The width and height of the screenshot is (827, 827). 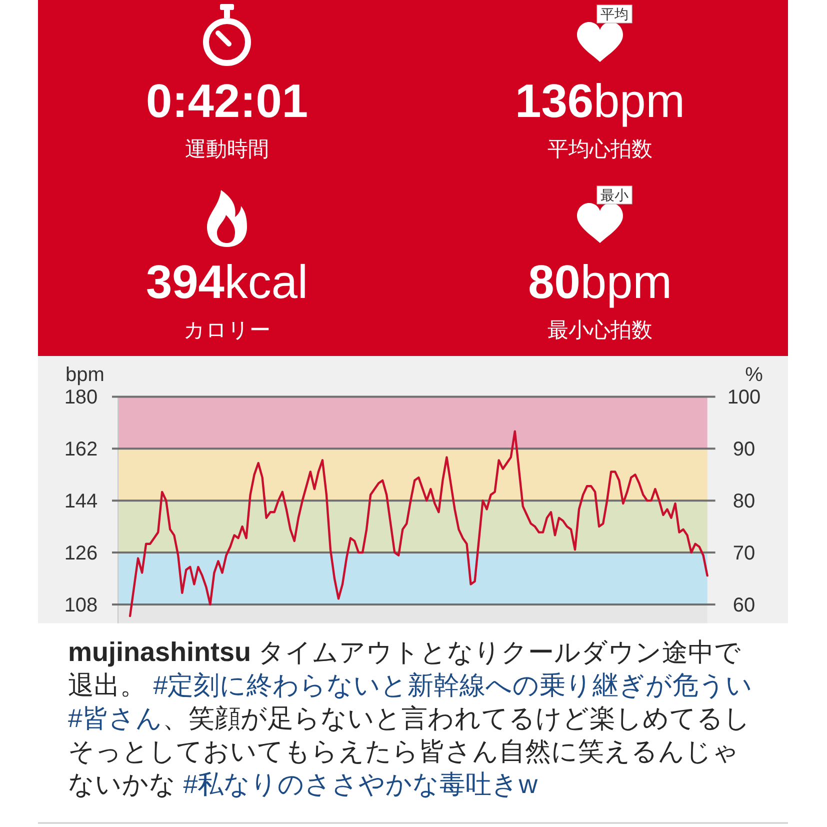 I want to click on text: 0:42:01, so click(x=227, y=100).